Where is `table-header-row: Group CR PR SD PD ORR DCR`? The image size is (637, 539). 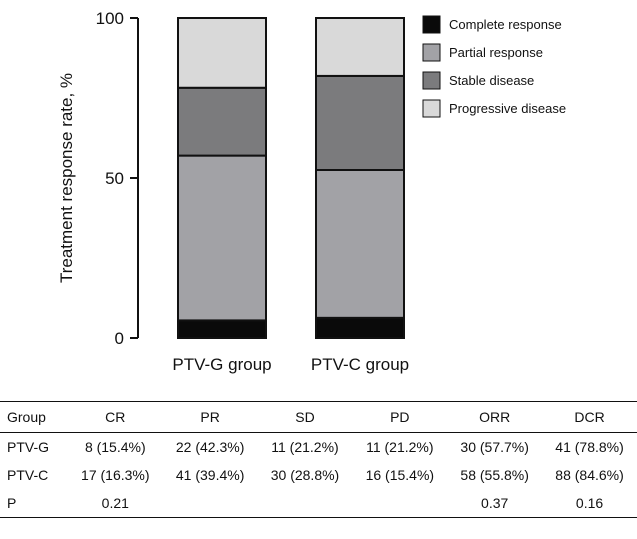 table-header-row: Group CR PR SD PD ORR DCR is located at coordinates (318, 417).